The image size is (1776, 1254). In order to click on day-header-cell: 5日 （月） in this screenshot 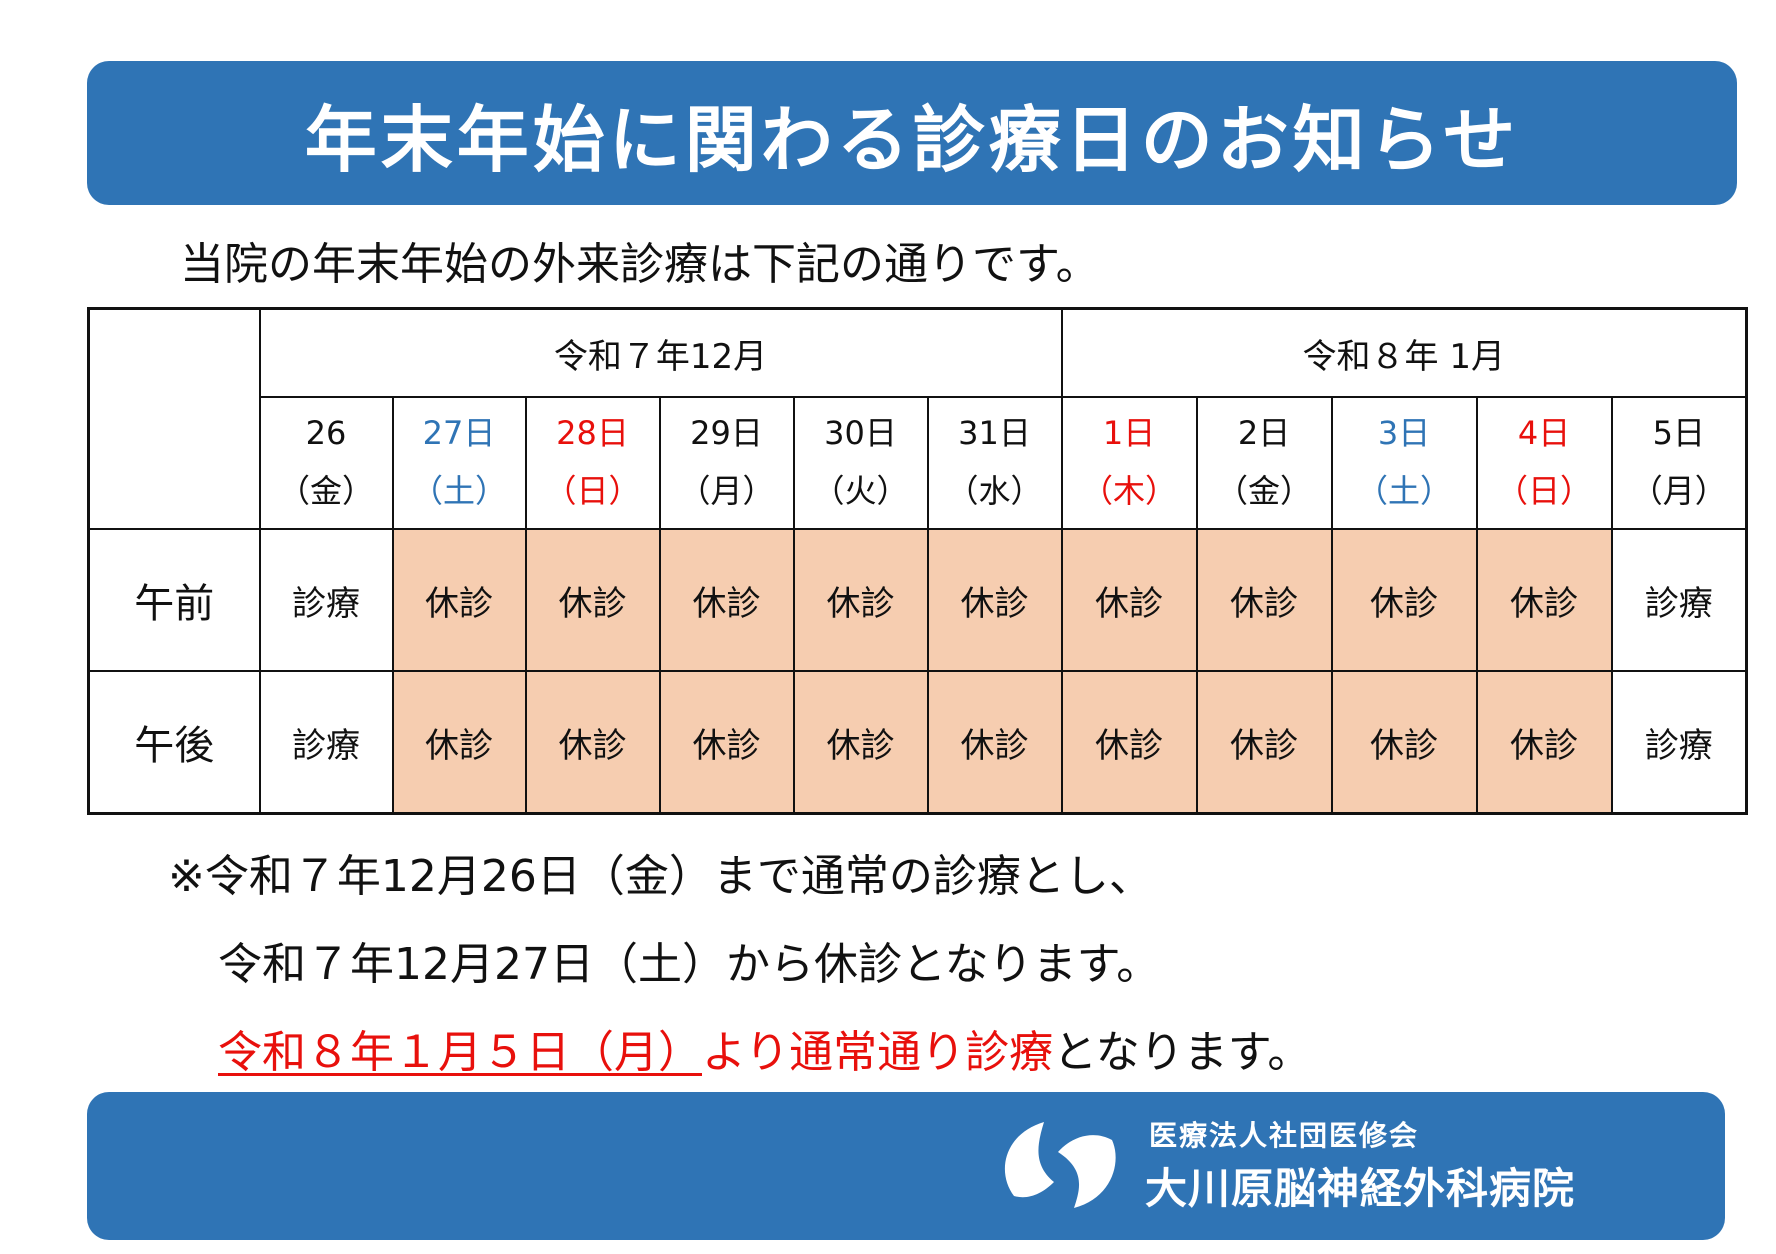, I will do `click(1679, 463)`.